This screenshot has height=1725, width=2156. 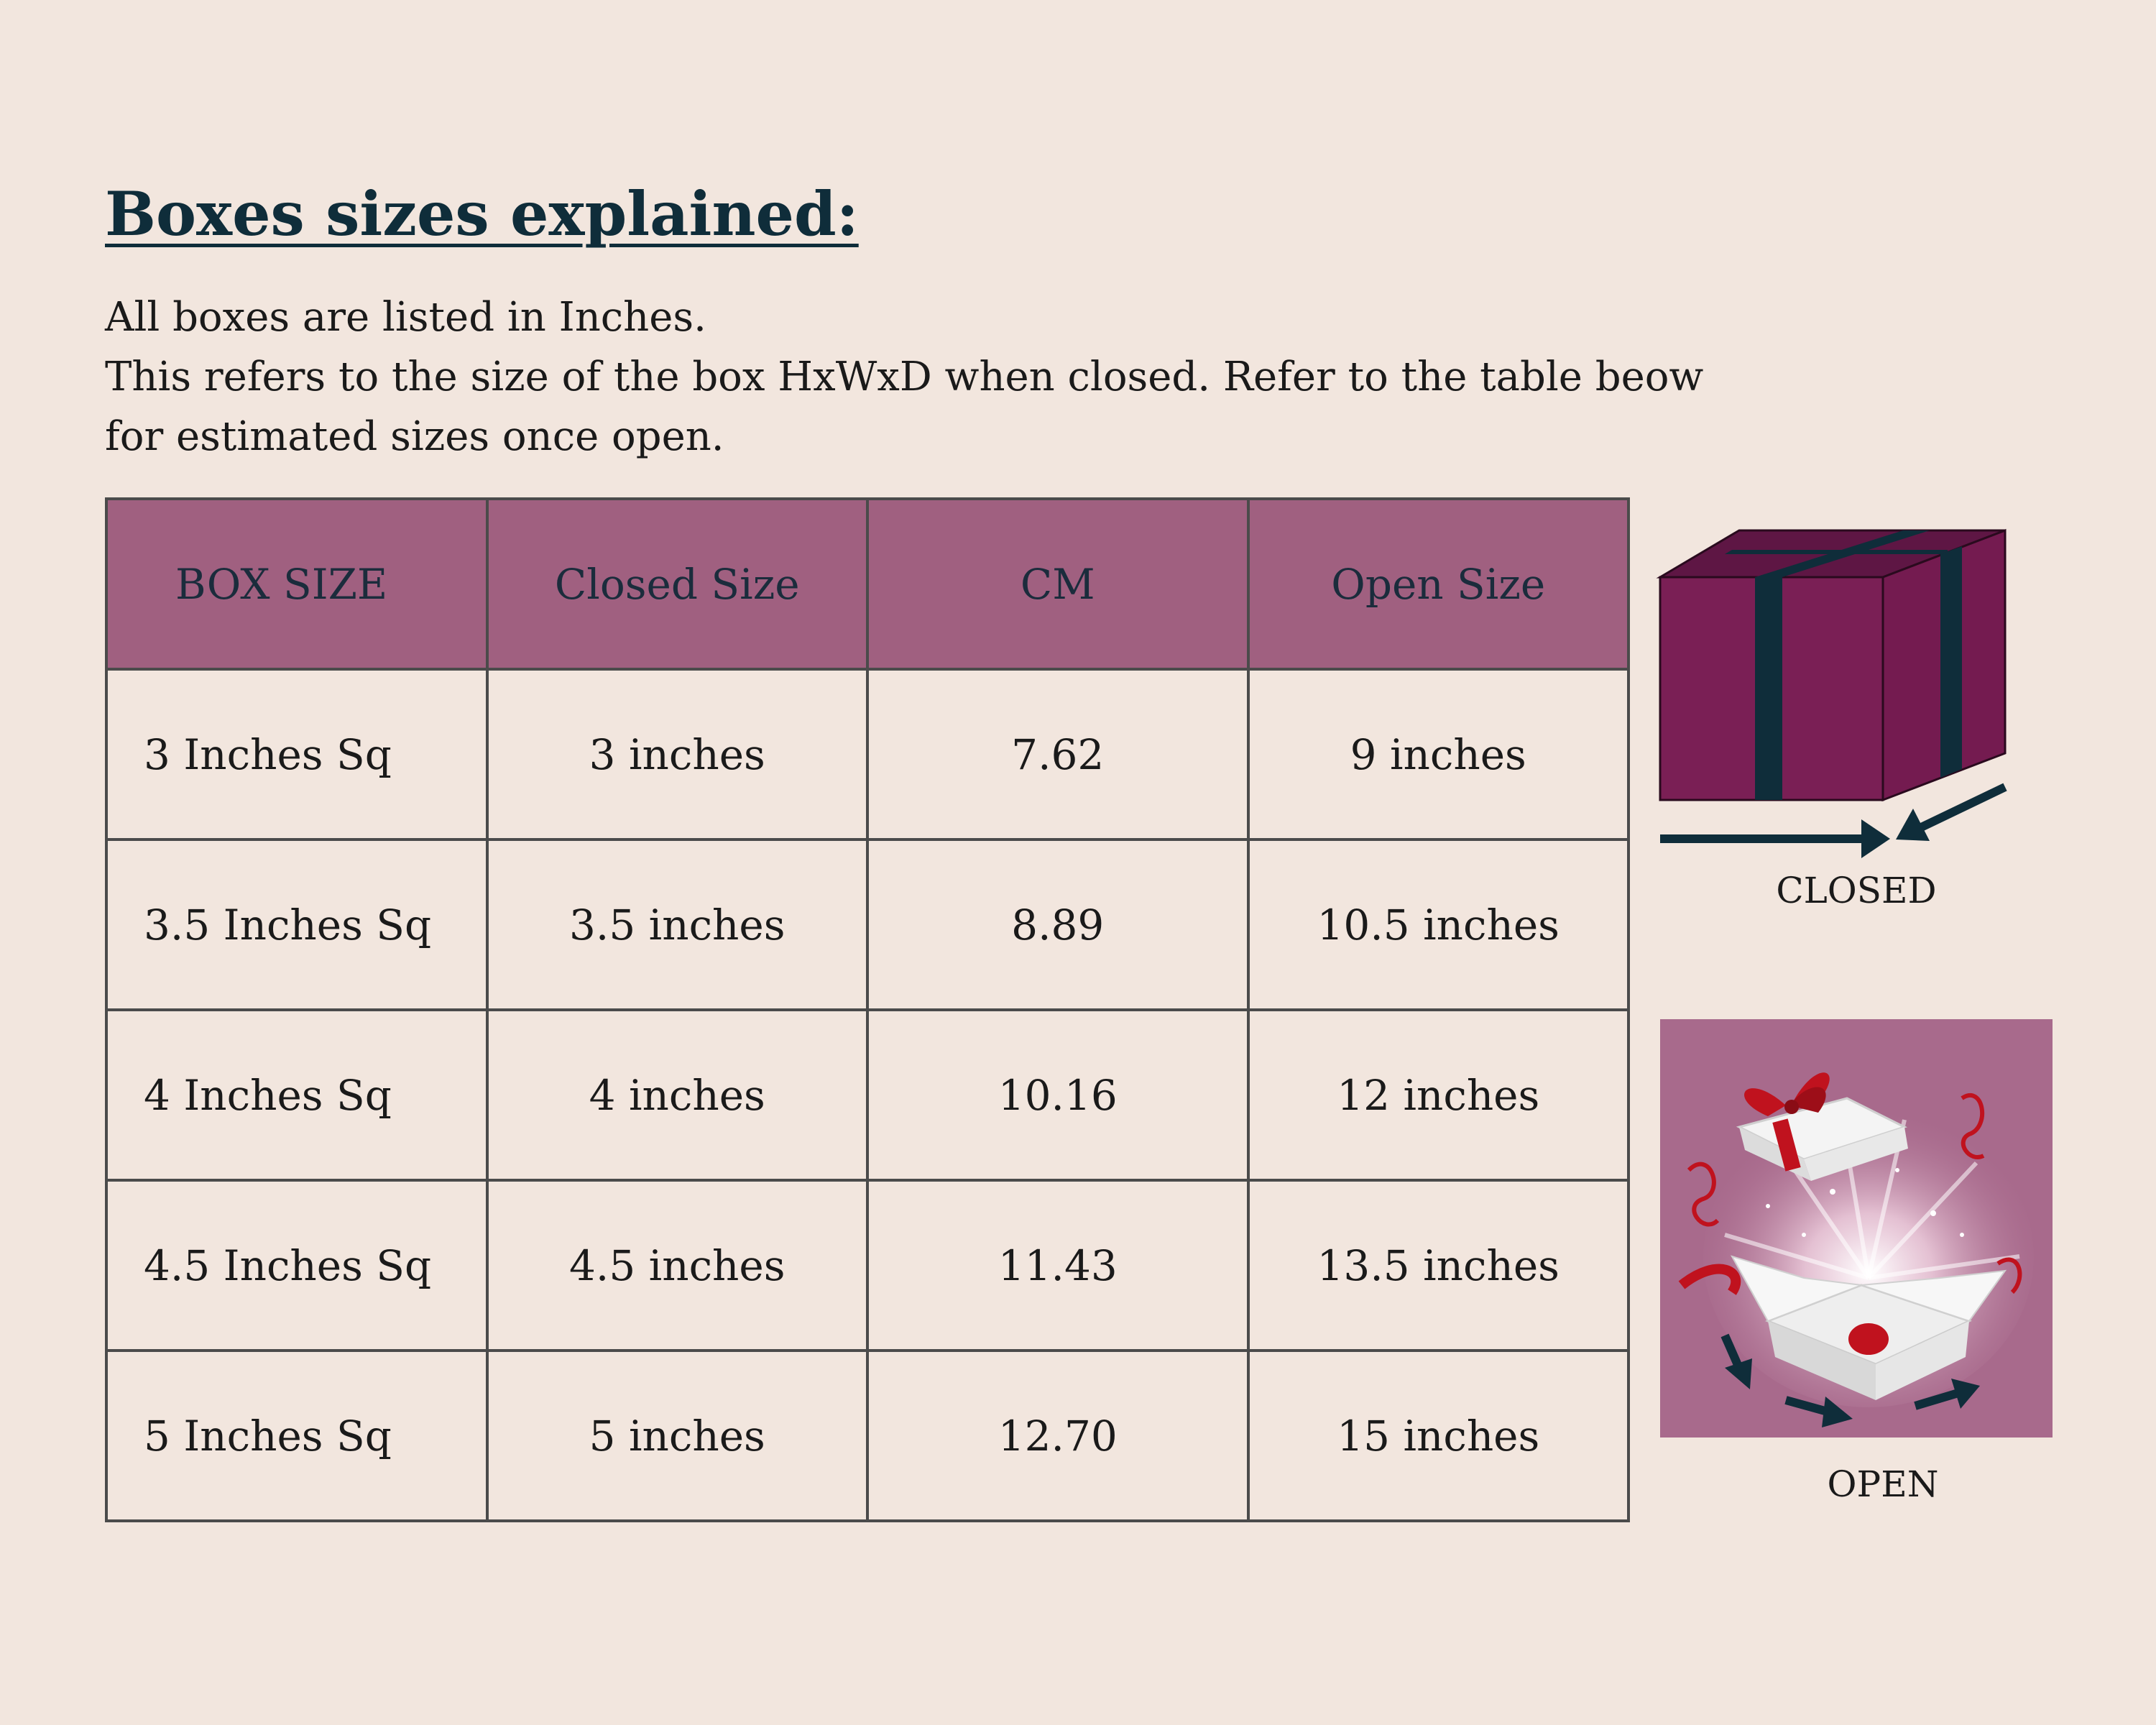 I want to click on page-title: Boxes sizes explained:, so click(x=482, y=213).